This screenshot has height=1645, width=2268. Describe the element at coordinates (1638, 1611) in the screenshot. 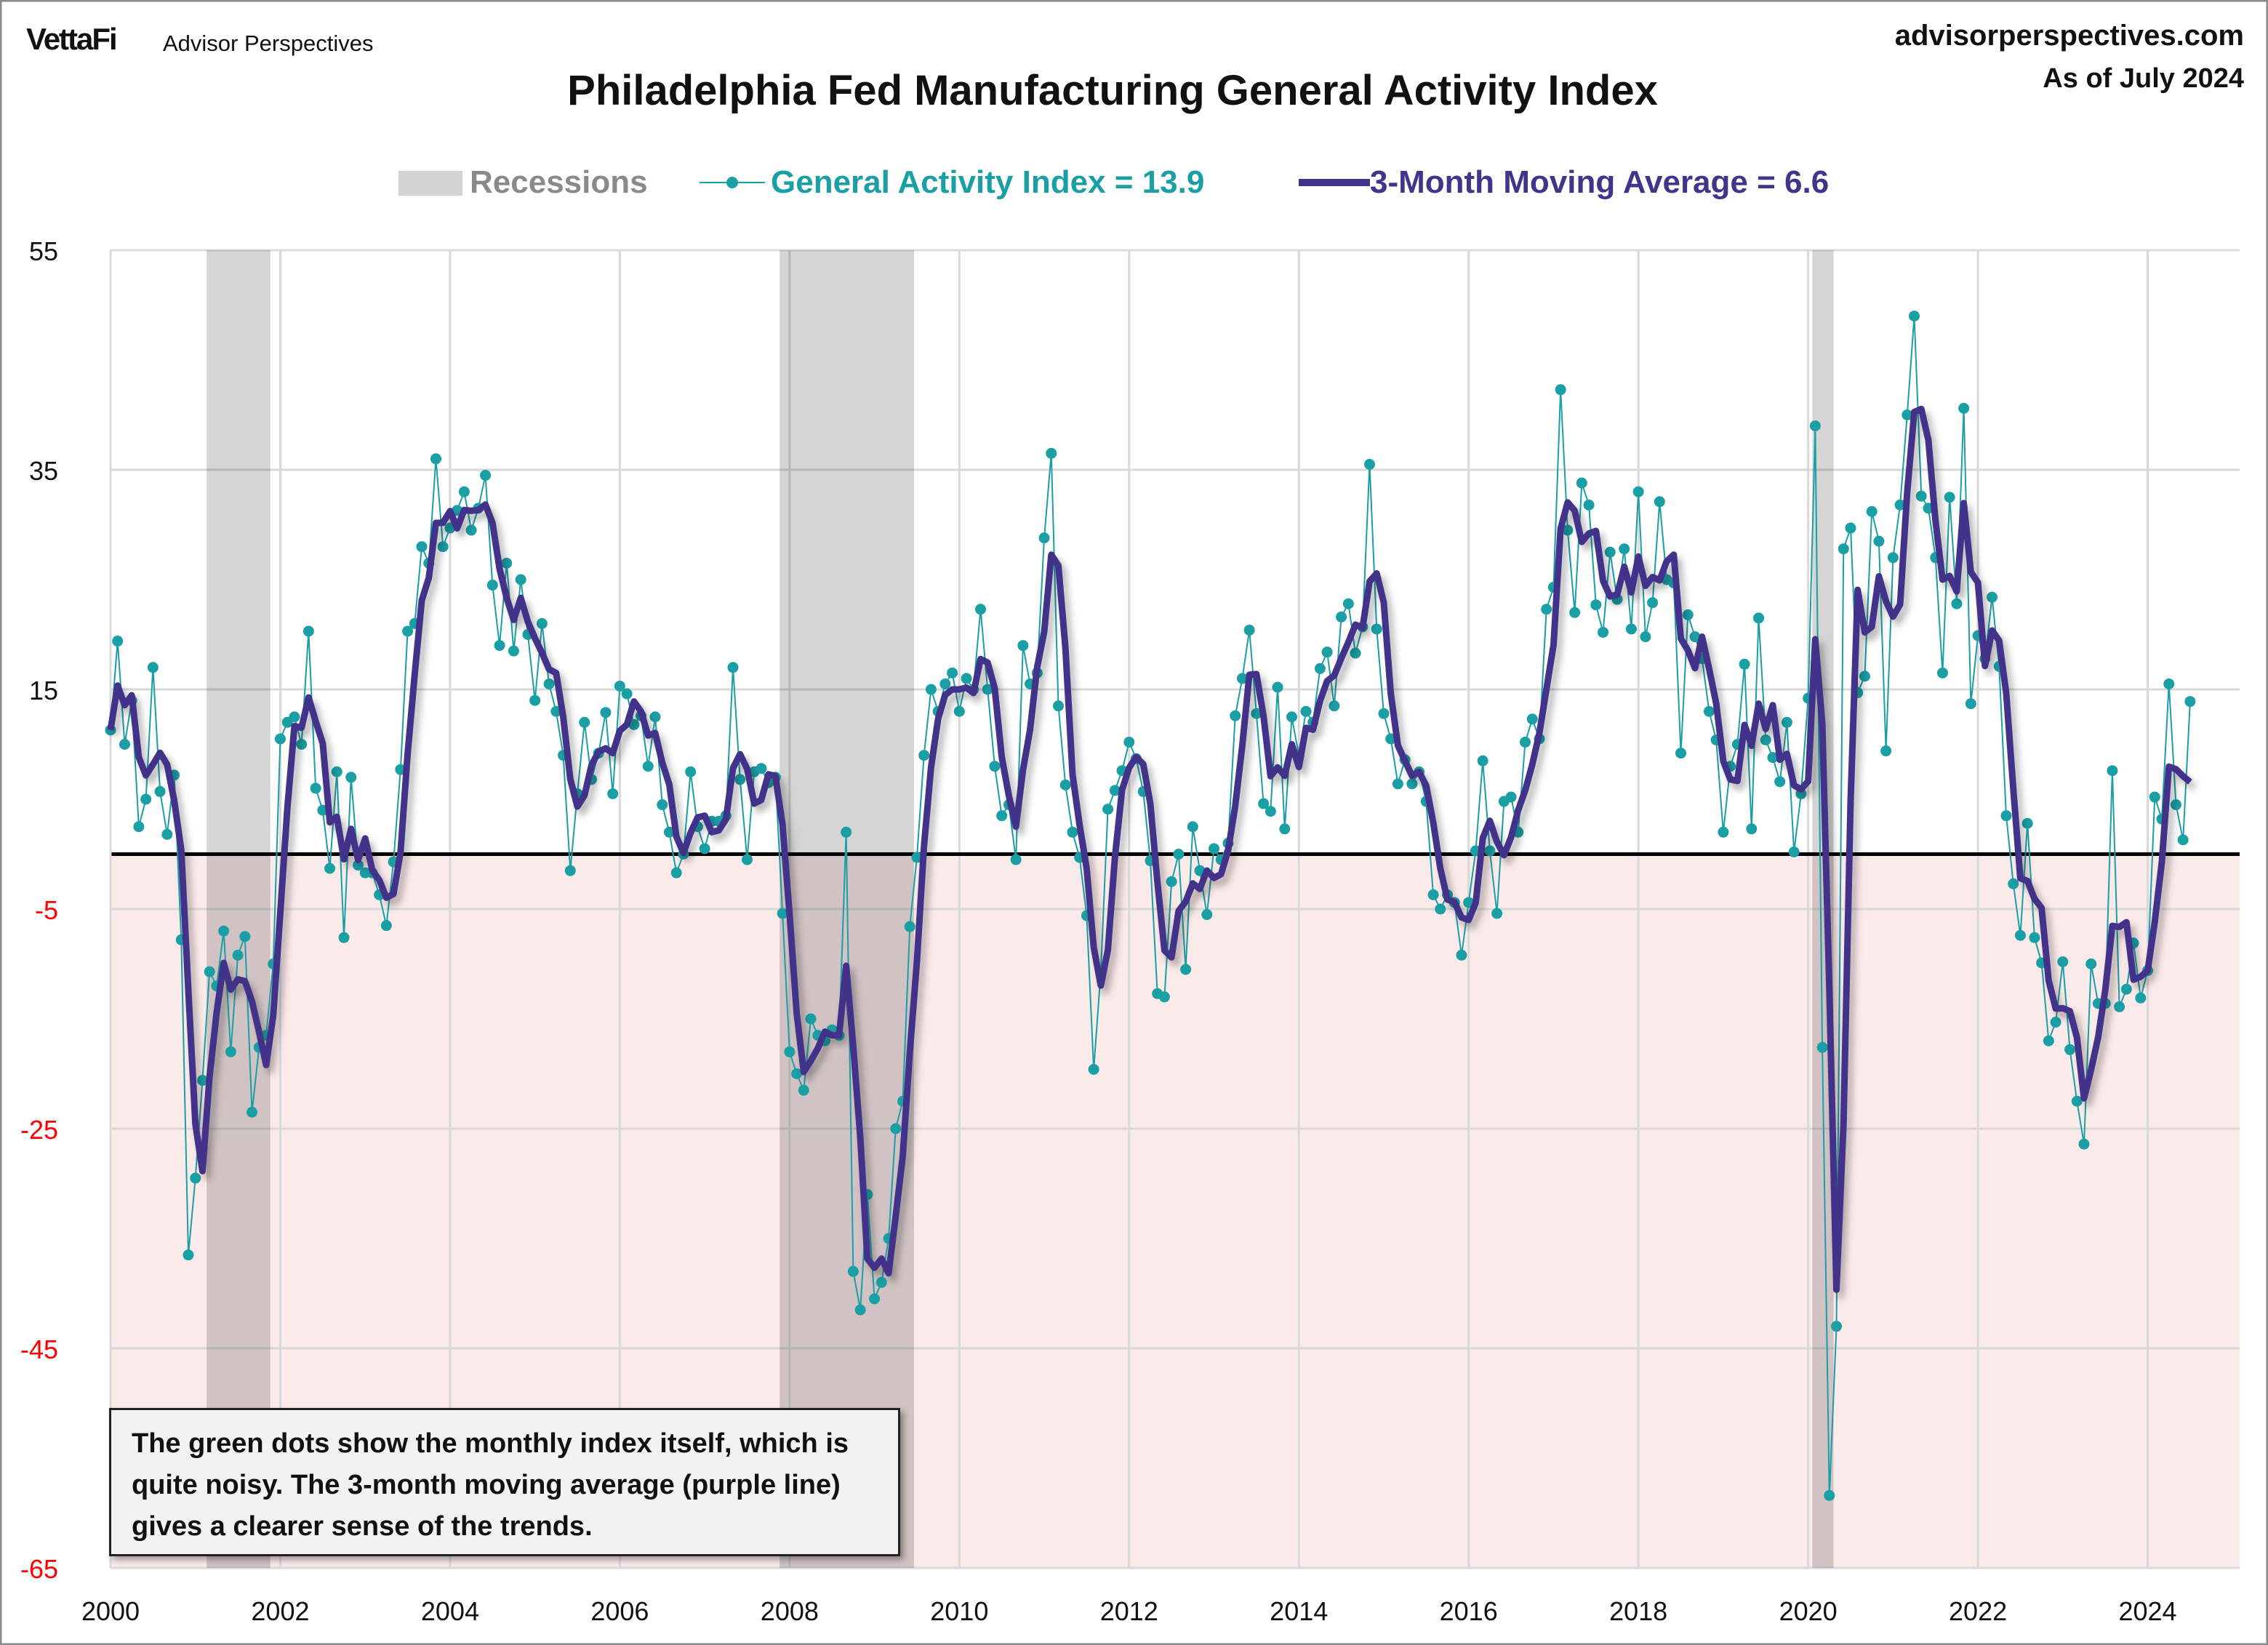

I see `x-tick-label: 2018` at that location.